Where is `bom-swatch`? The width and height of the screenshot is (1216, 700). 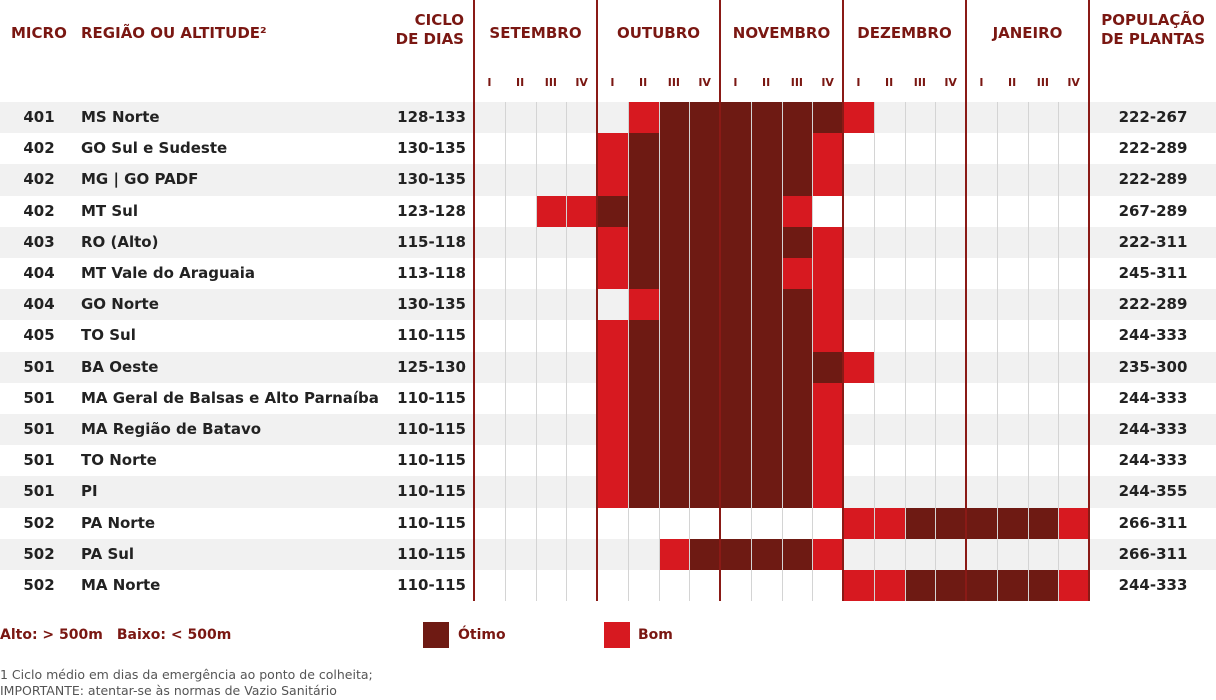 bom-swatch is located at coordinates (617, 635).